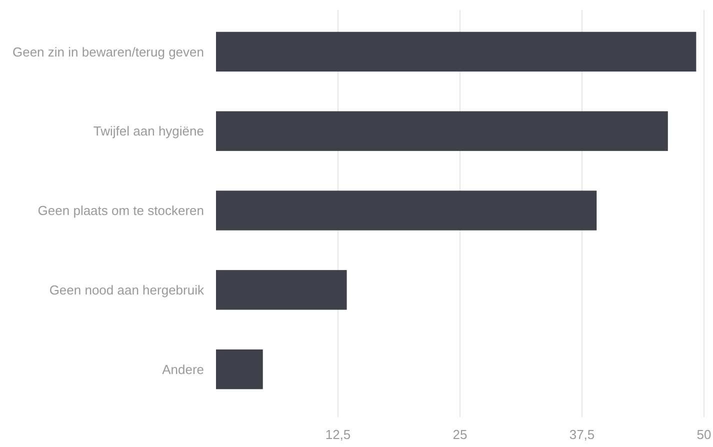 The image size is (713, 447). What do you see at coordinates (108, 52) in the screenshot?
I see `y-tick-label: Geen zin in bewaren/terug geven` at bounding box center [108, 52].